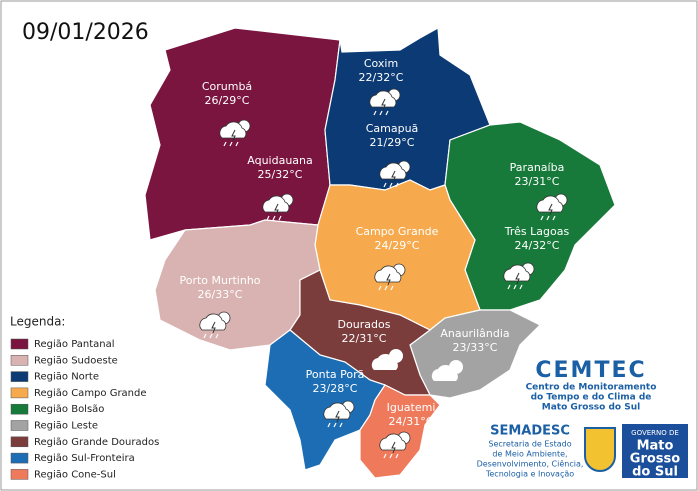  Describe the element at coordinates (397, 245) in the screenshot. I see `city-temp: 24/29°C` at that location.